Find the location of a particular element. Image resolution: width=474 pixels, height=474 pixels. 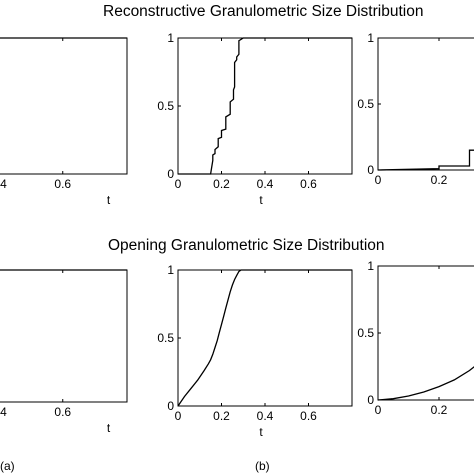

chart-panel-1: 0.20.40.6t is located at coordinates (64, 122).